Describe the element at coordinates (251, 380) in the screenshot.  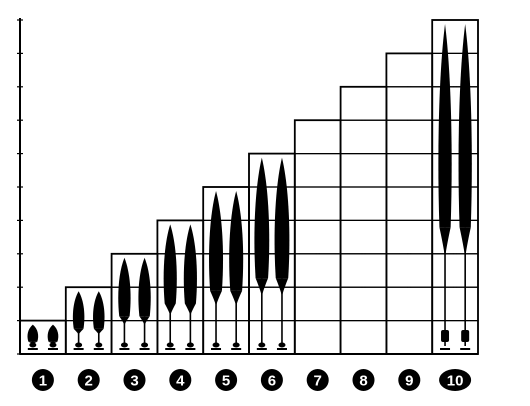
I see `step-number-labels: 1 2 3 4 5 6 7 8 9 10` at that location.